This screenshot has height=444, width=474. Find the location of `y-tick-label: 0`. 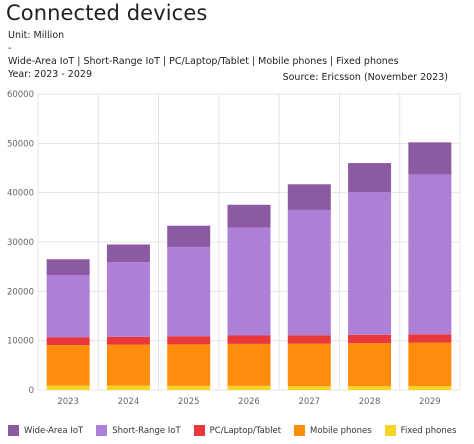

y-tick-label: 0 is located at coordinates (31, 391).